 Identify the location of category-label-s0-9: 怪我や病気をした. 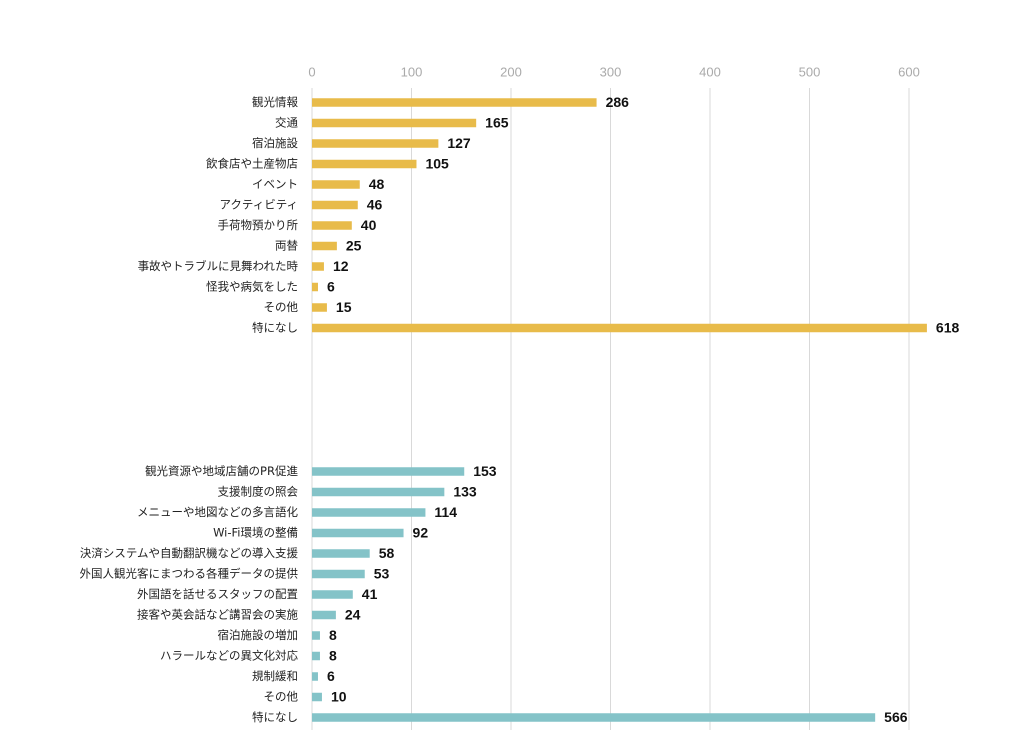
(252, 287).